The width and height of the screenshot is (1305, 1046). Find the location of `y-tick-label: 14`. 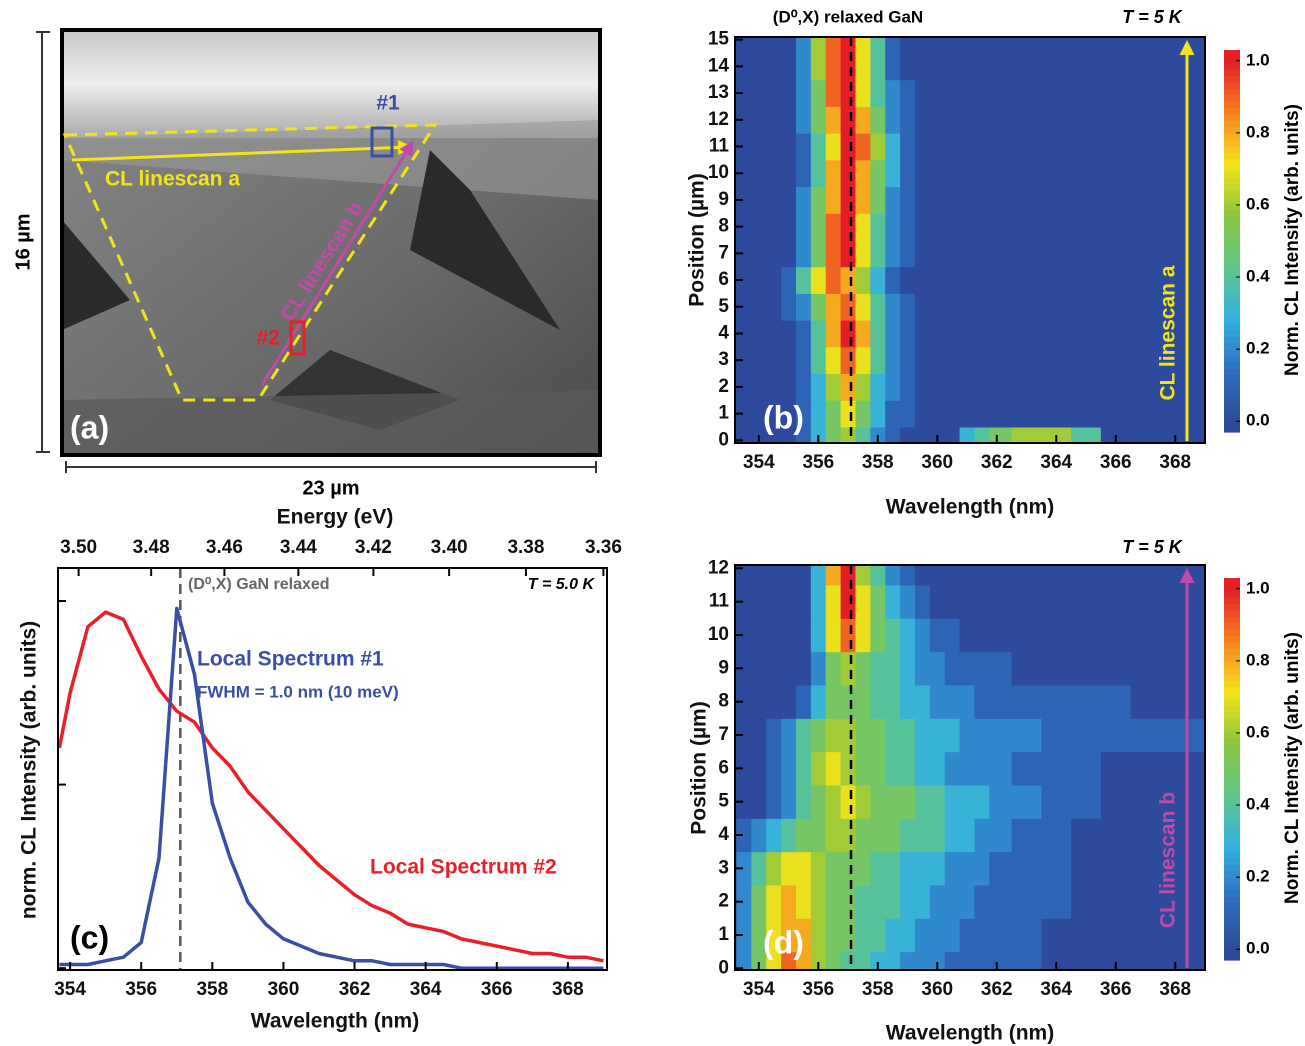

y-tick-label: 14 is located at coordinates (719, 65).